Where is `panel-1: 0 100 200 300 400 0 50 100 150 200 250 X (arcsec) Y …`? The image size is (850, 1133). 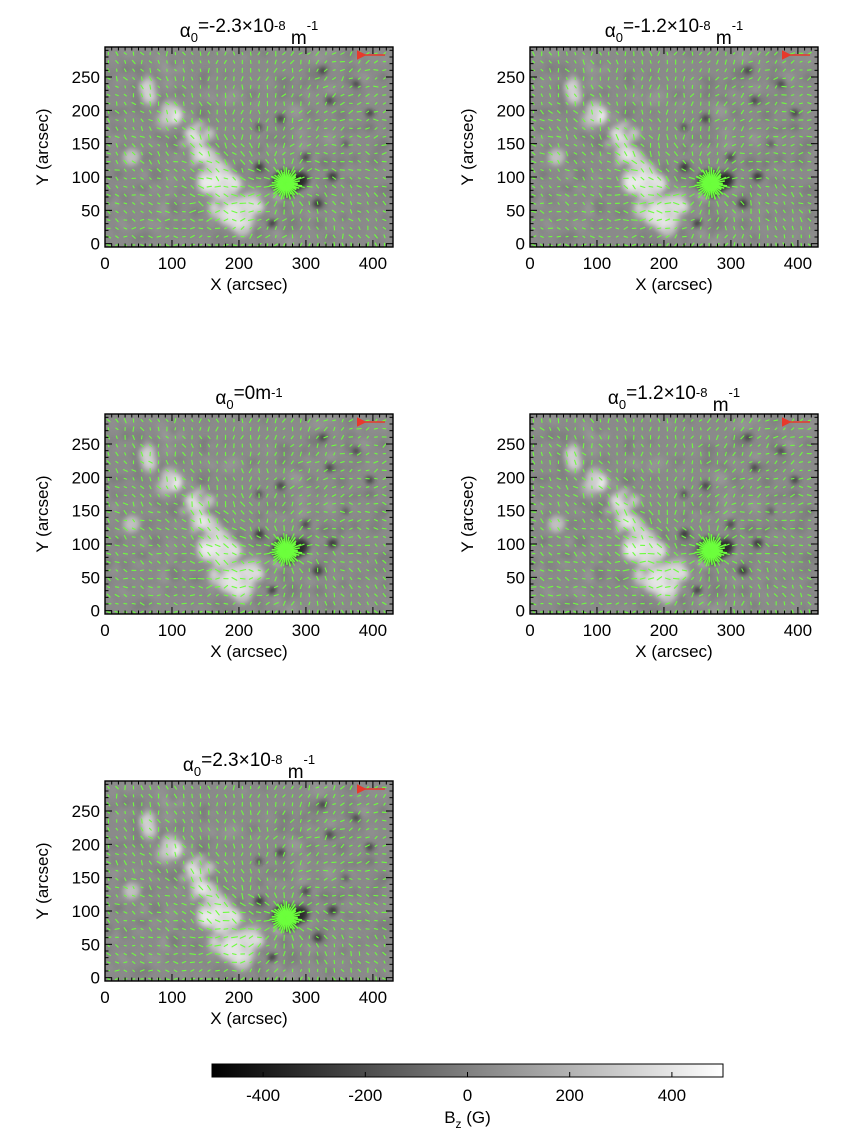 panel-1: 0 100 200 300 400 0 50 100 150 200 250 X (arcsec) Y … is located at coordinates (213, 155).